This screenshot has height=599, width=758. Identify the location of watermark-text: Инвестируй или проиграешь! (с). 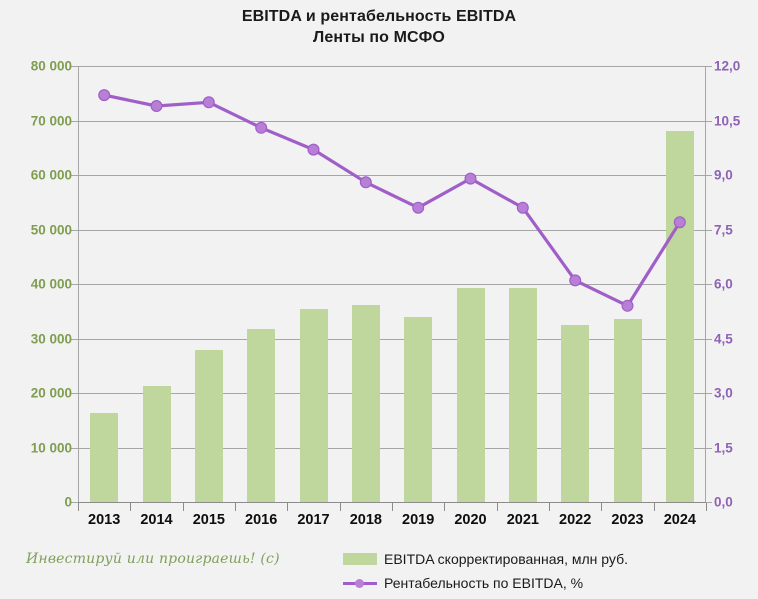
(153, 559).